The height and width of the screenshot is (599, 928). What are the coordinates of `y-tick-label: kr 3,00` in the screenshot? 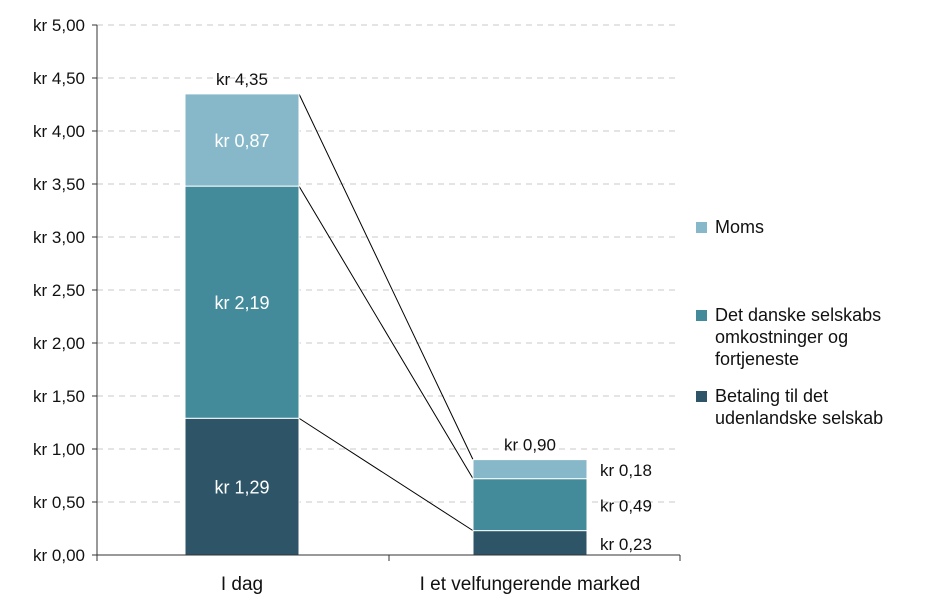 It's located at (59, 237).